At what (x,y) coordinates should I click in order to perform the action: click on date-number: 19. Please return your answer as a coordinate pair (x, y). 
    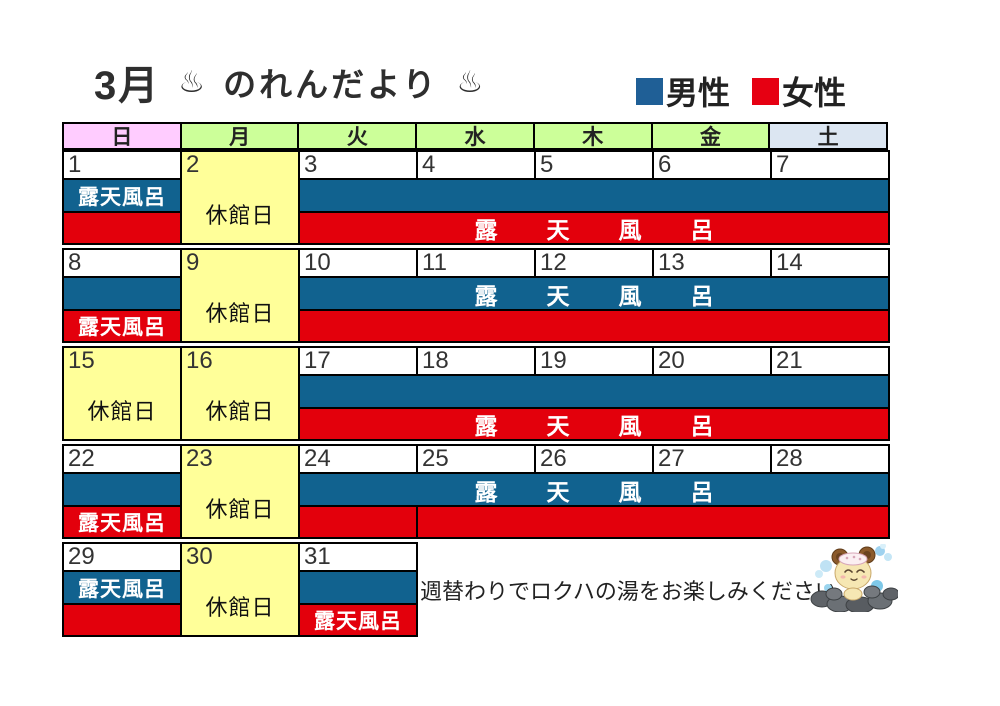
    Looking at the image, I should click on (595, 361).